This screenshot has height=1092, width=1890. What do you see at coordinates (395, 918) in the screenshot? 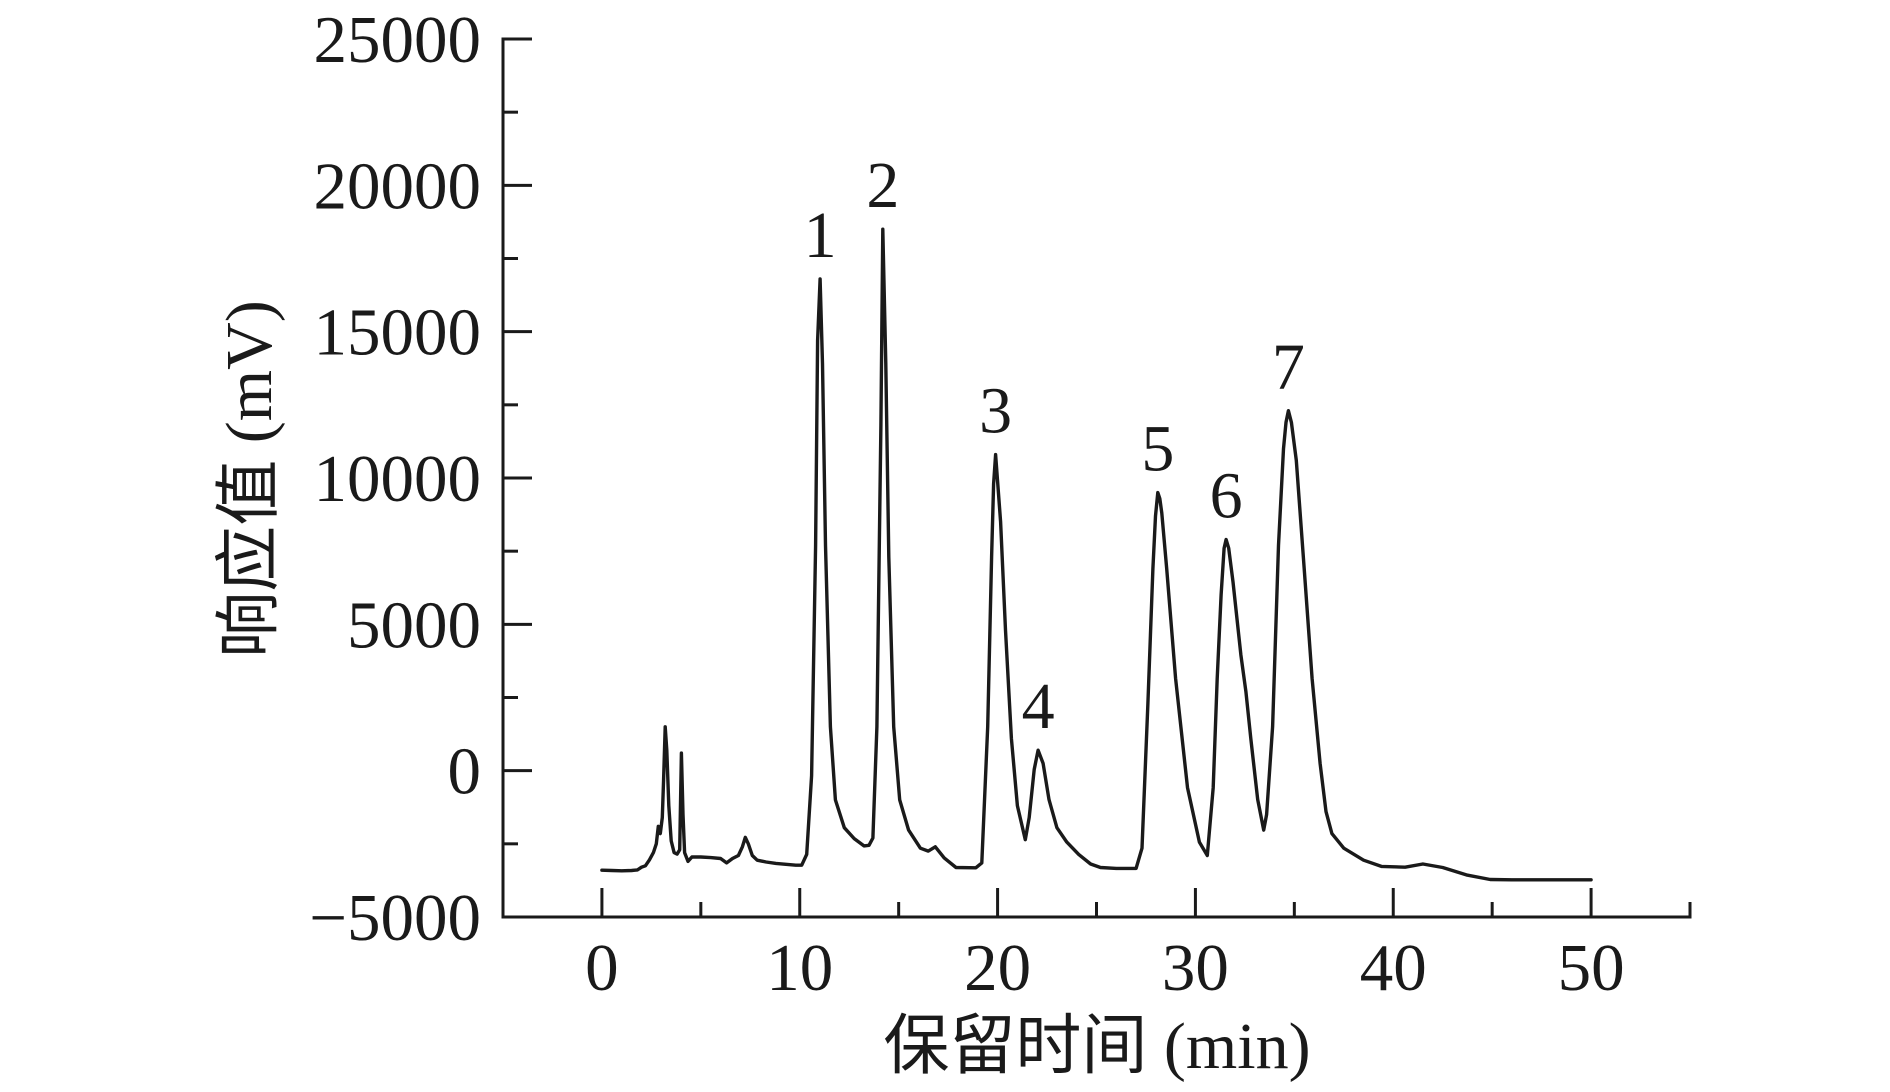
I see `y-tick-label: −5000` at bounding box center [395, 918].